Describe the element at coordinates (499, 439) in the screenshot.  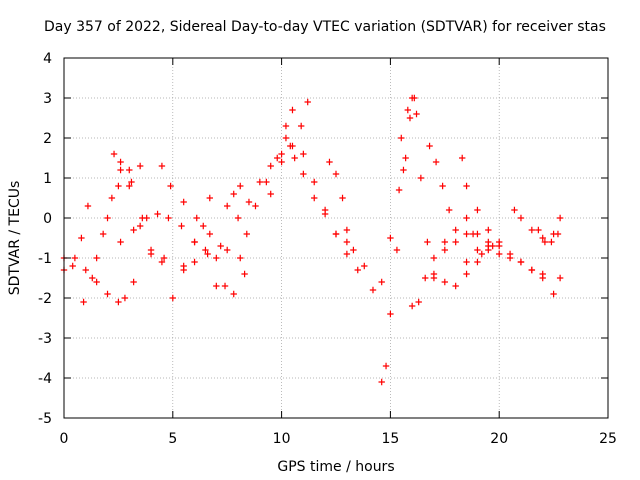
I see `x-tick-label: 20` at that location.